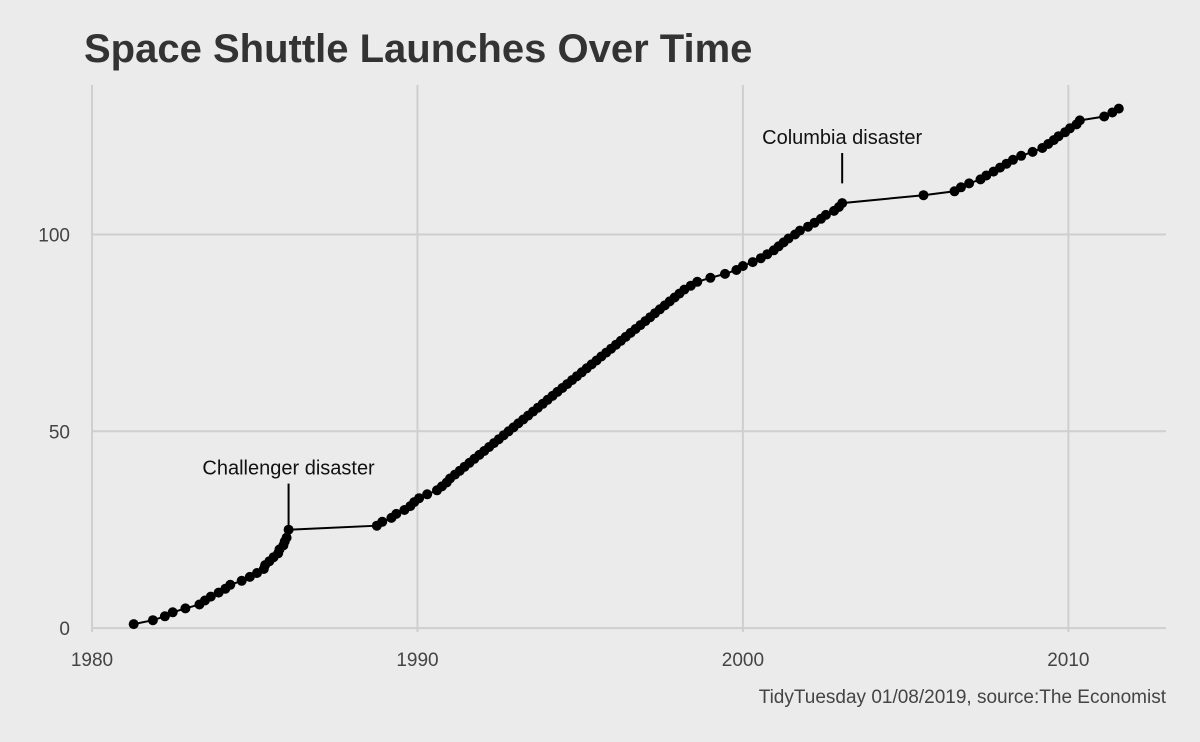  Describe the element at coordinates (59, 432) in the screenshot. I see `y-tick-label-50: 50` at that location.